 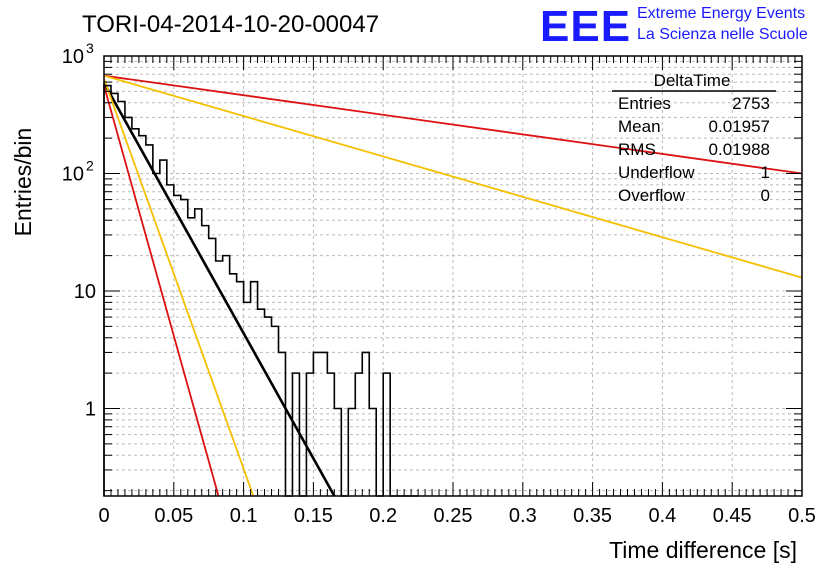 What do you see at coordinates (652, 195) in the screenshot?
I see `stats-label: Overflow` at bounding box center [652, 195].